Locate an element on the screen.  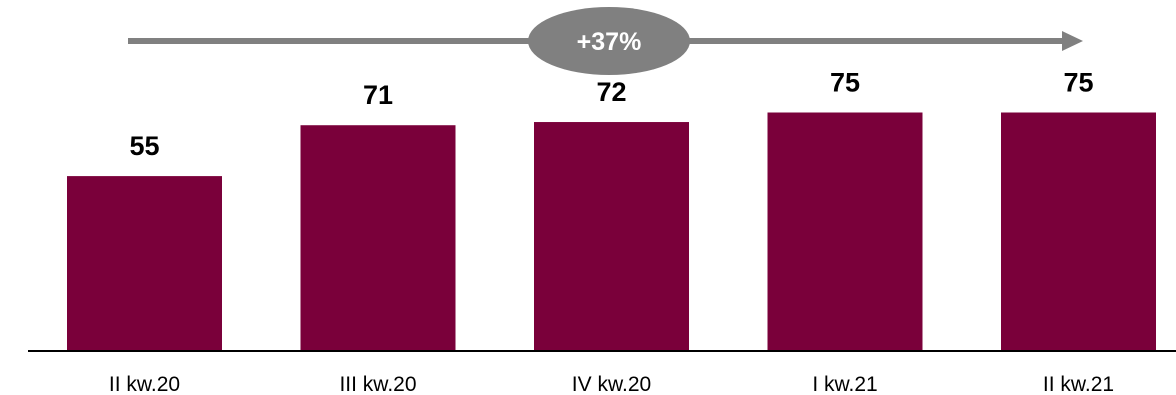
value-label-4: 75 is located at coordinates (845, 83).